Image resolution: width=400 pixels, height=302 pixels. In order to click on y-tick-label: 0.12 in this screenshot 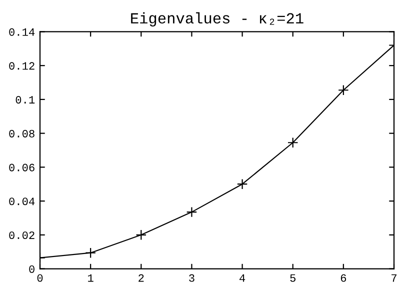, I will do `click(21, 66)`.